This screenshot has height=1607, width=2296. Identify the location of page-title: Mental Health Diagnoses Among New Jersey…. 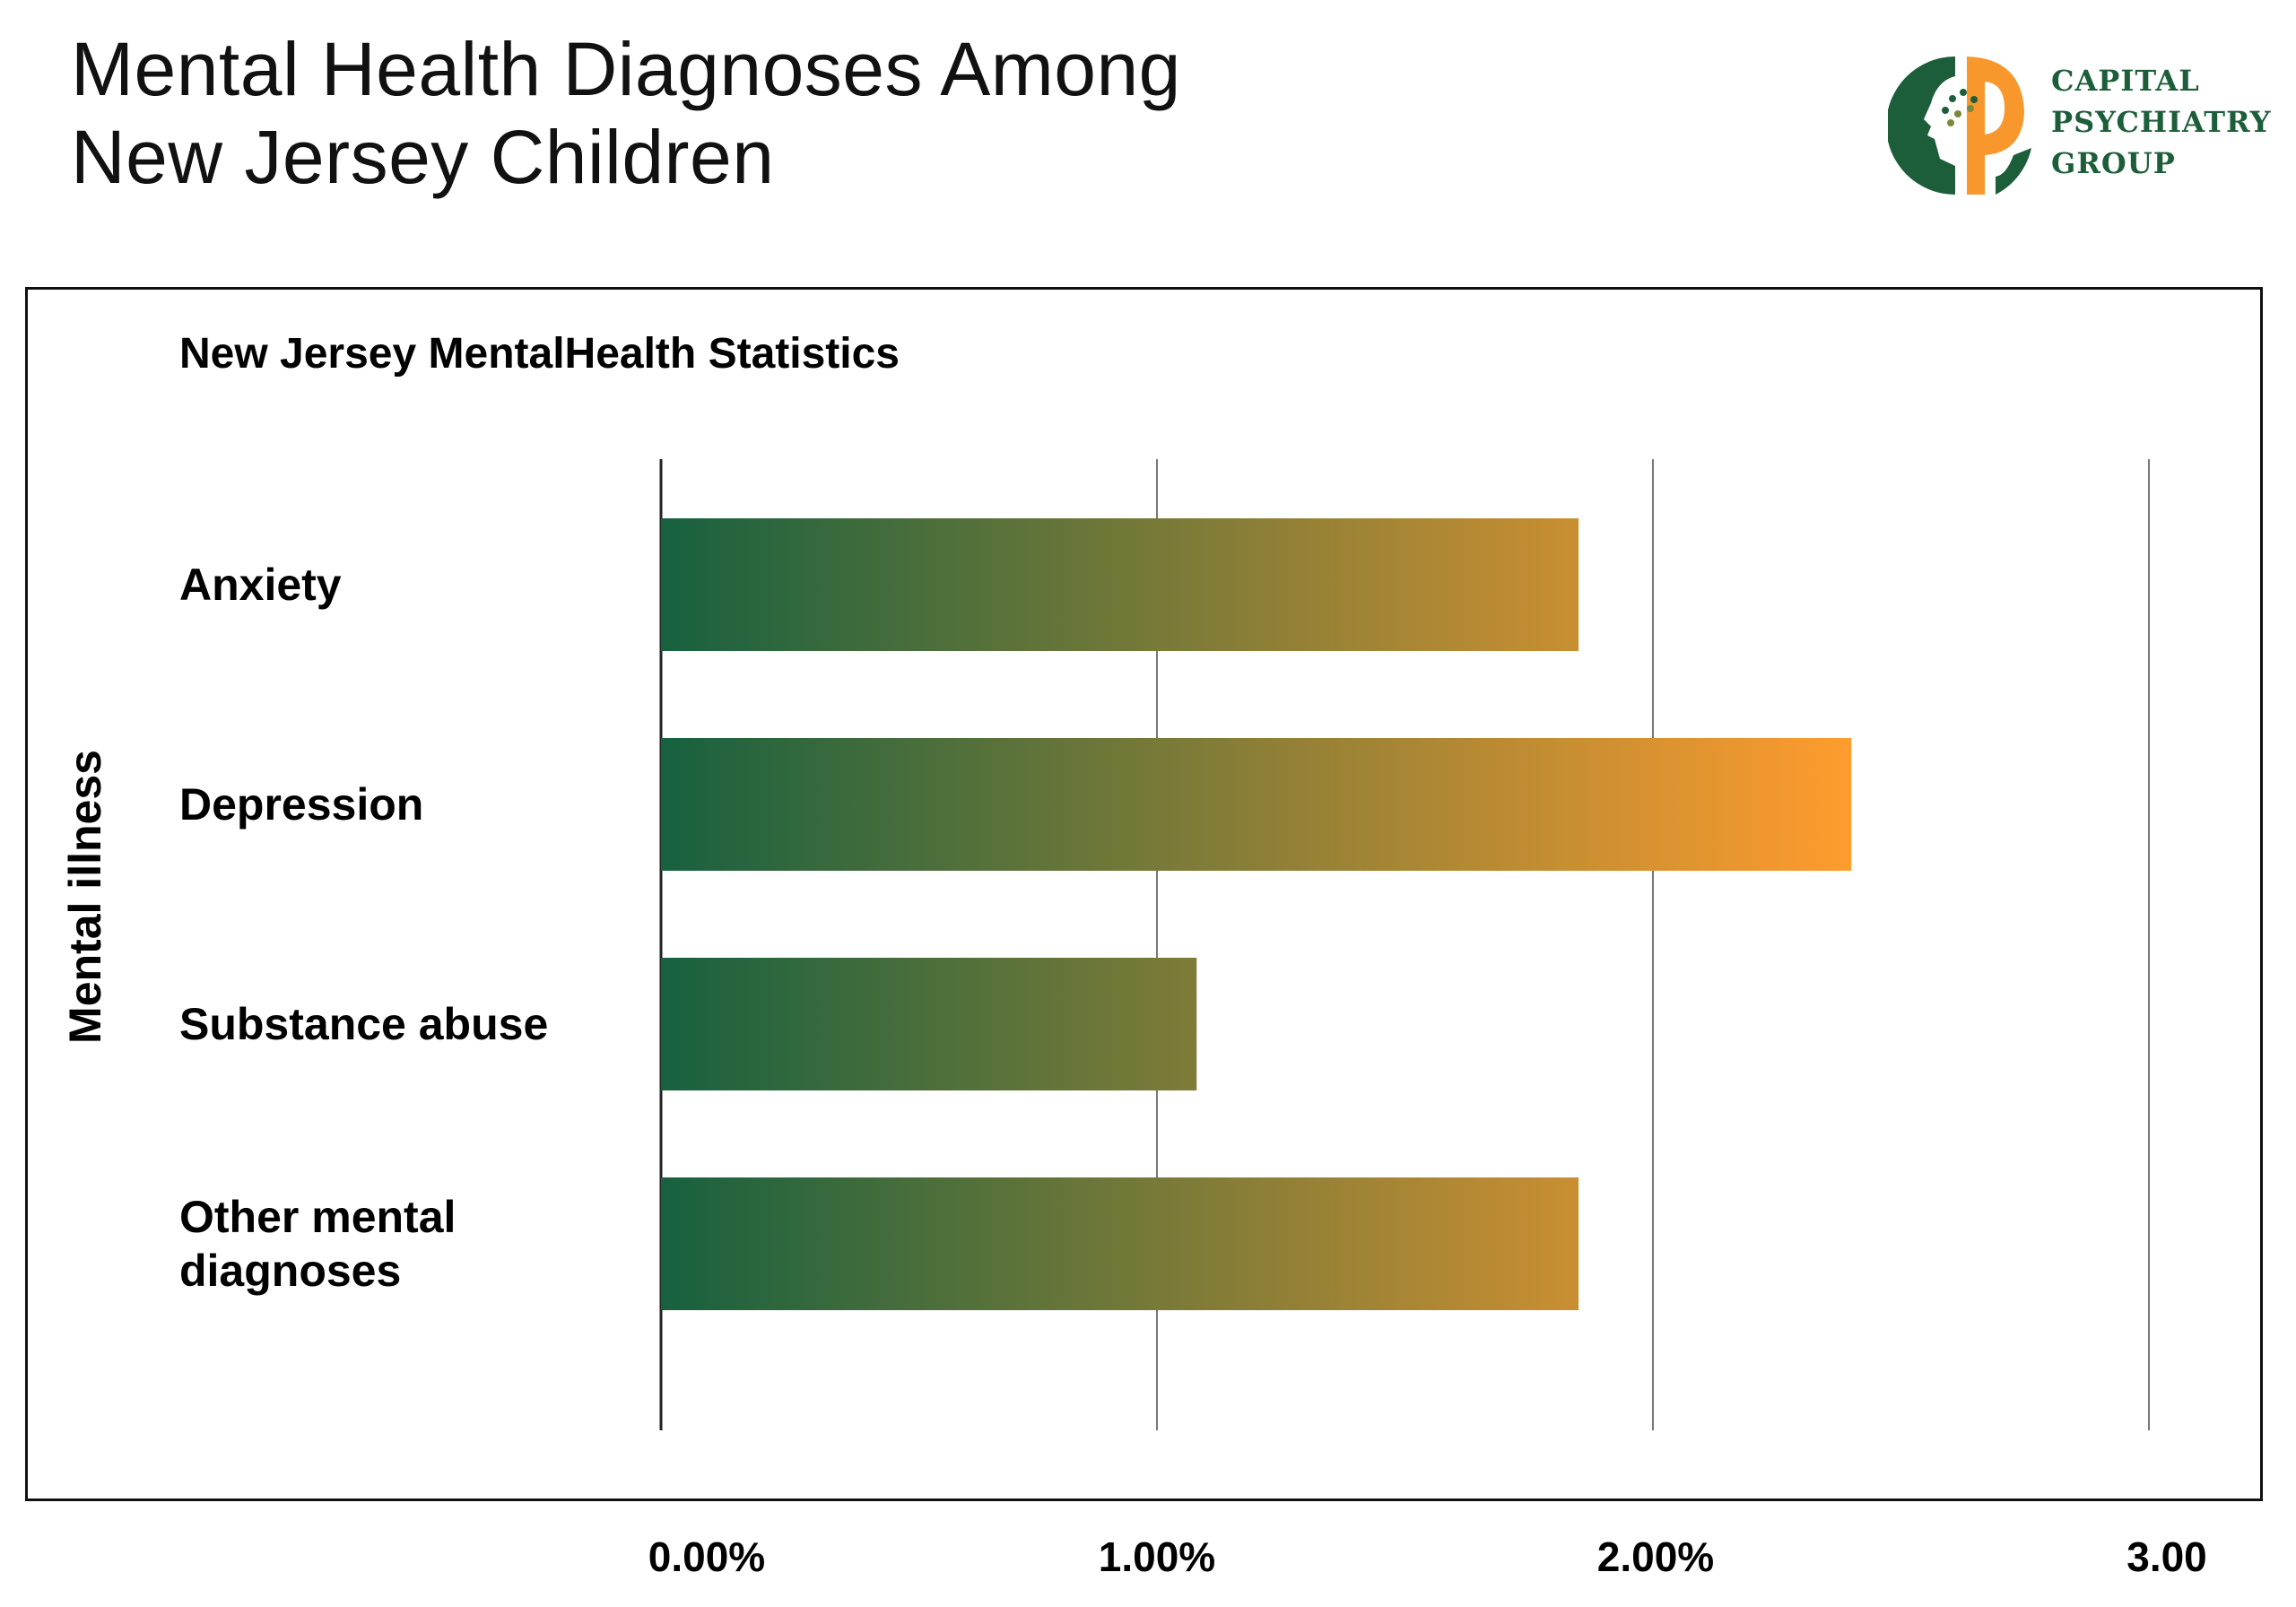
(626, 113).